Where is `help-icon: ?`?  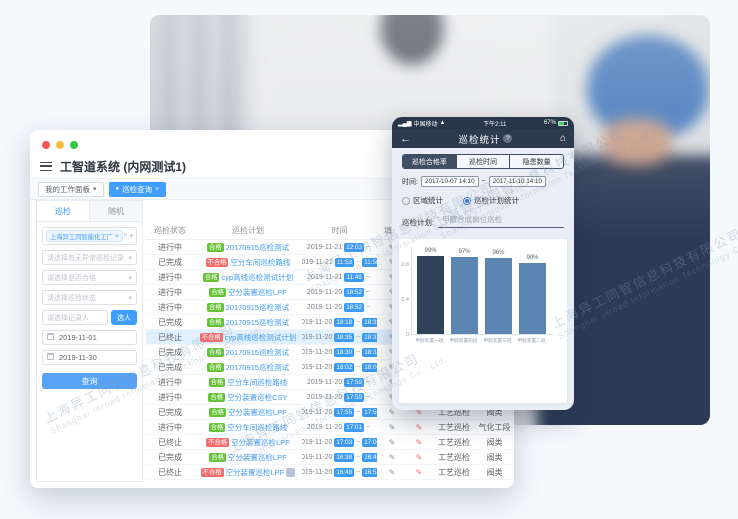
help-icon: ? is located at coordinates (508, 138).